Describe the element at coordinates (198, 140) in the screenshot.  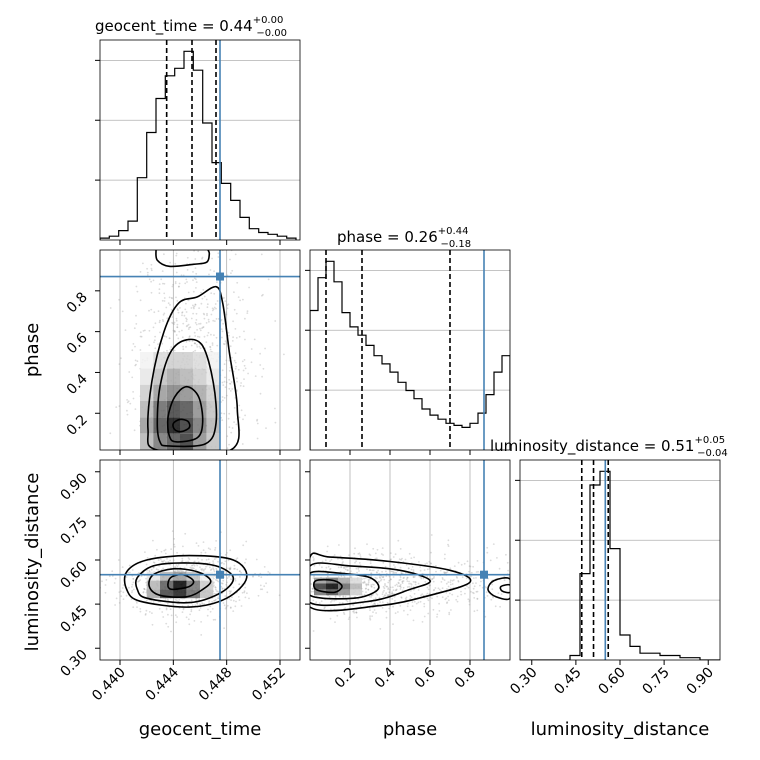
I see `hist-panel-geocent-time-content` at that location.